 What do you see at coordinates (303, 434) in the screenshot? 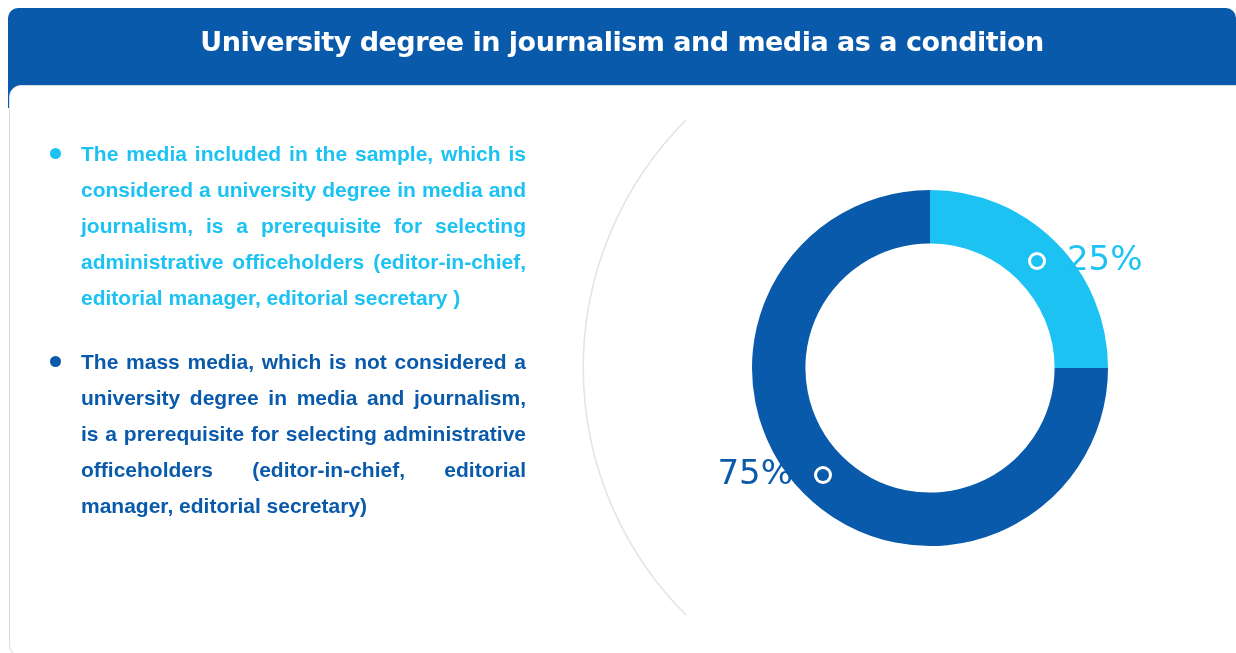
I see `legend-label: The mass media, which is not considered a university degree in media and journalism, is a prerequisite for selecting administrative officeholders (editor-in-chief, editorial manager, editorial secretary)` at bounding box center [303, 434].